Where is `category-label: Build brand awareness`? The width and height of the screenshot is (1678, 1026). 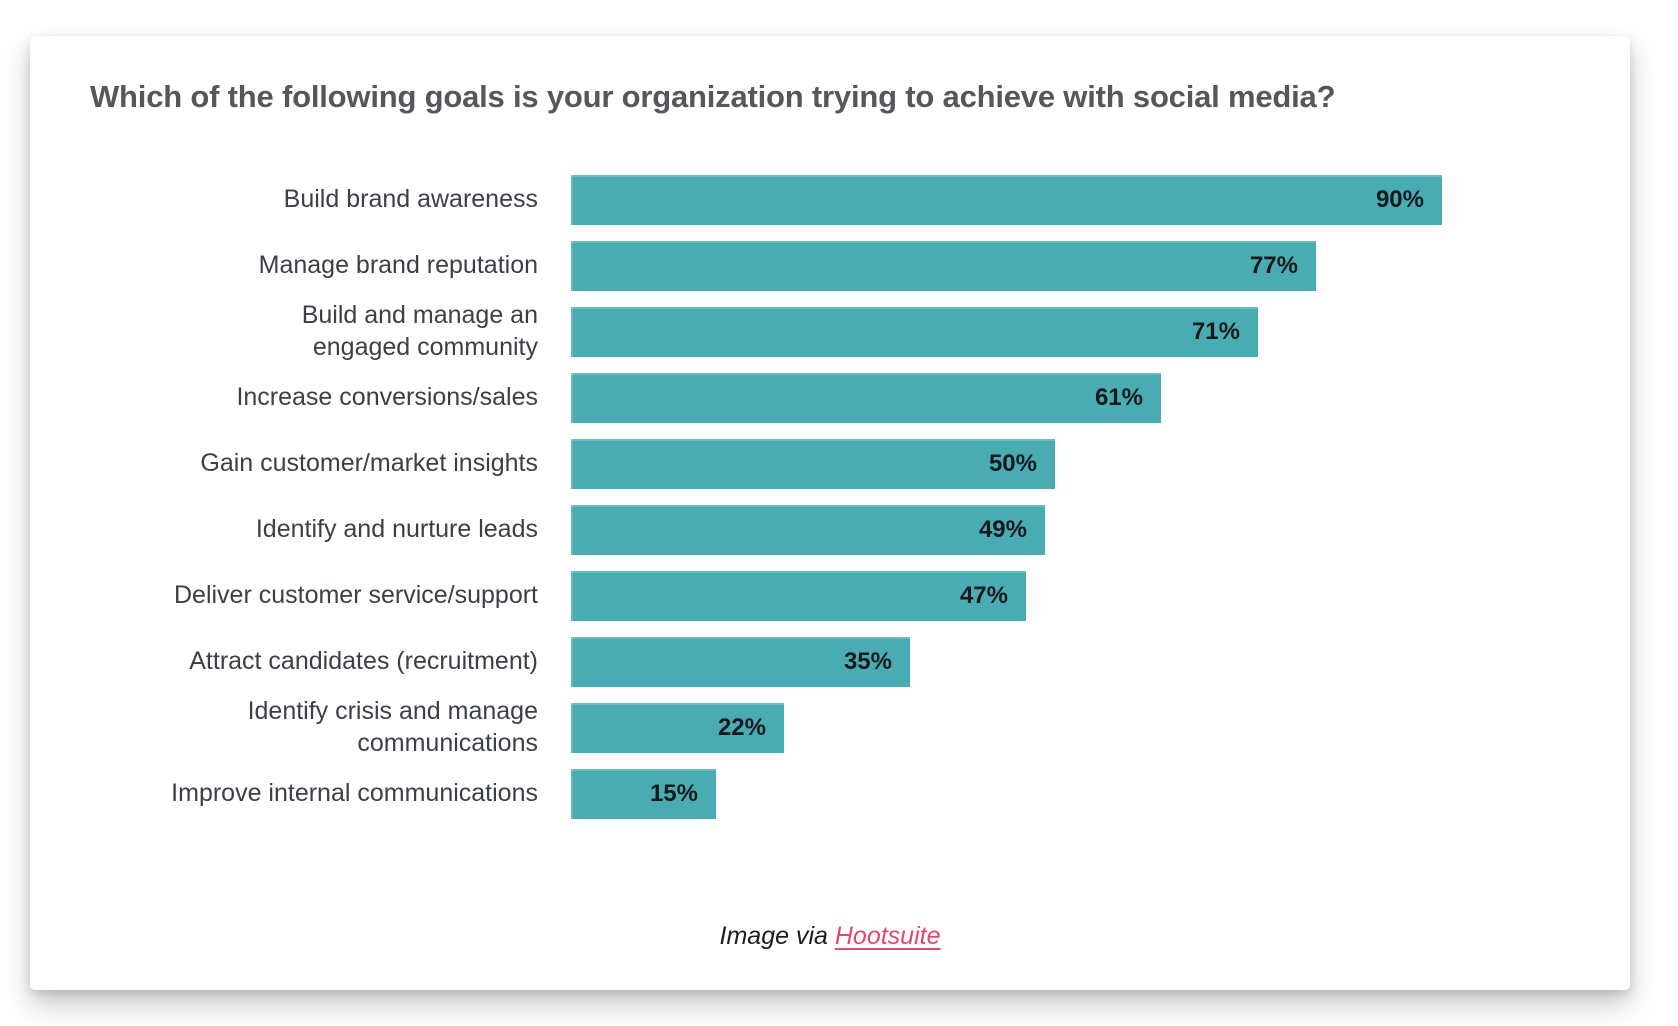
category-label: Build brand awareness is located at coordinates (410, 199).